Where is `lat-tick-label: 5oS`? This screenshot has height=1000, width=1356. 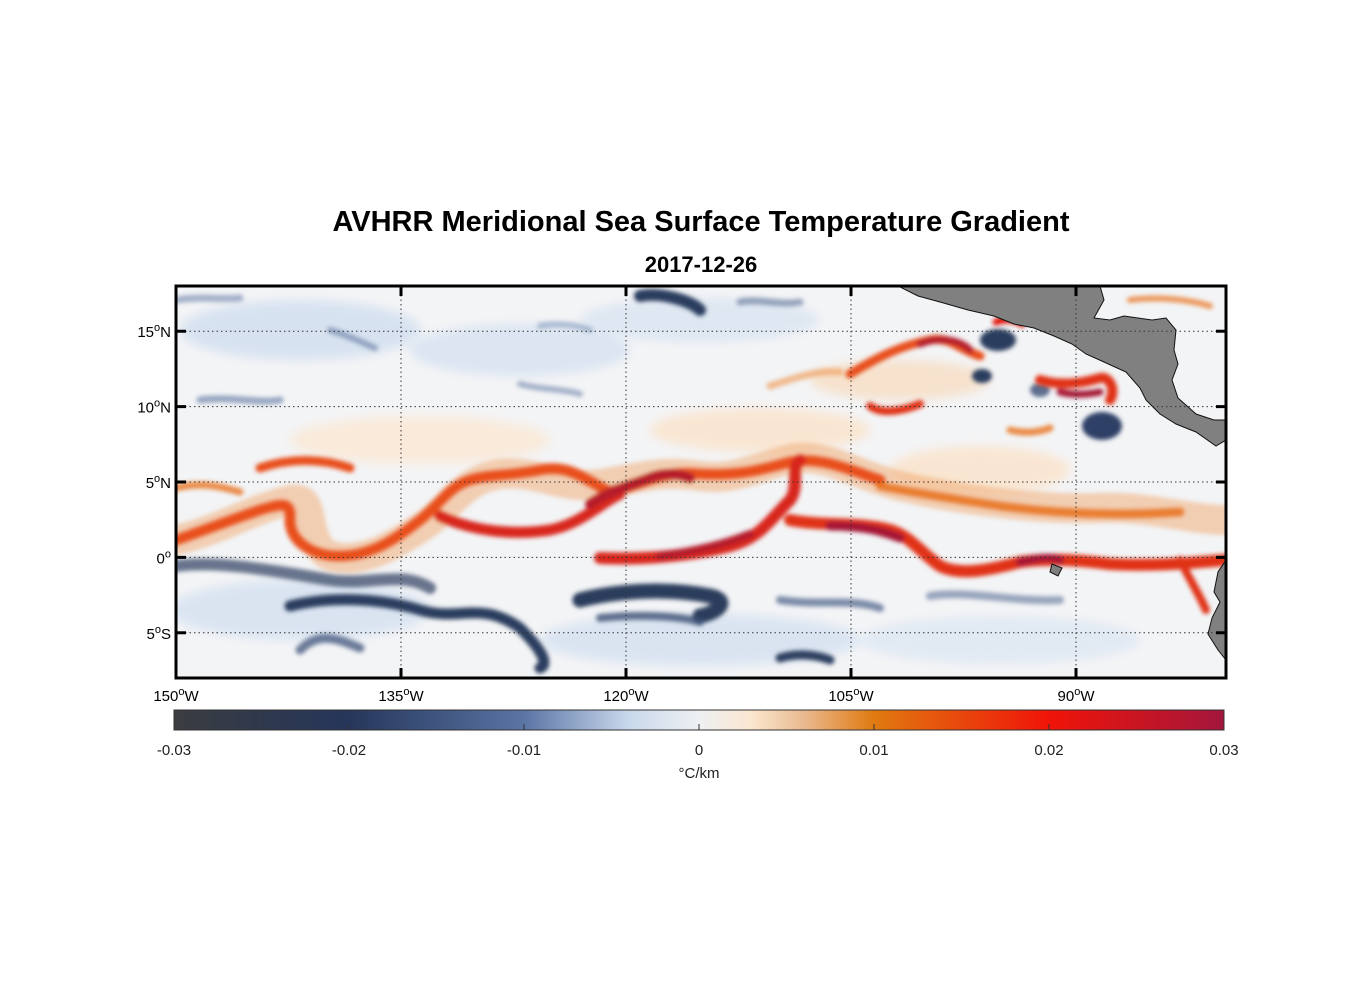
lat-tick-label: 5oS is located at coordinates (159, 633).